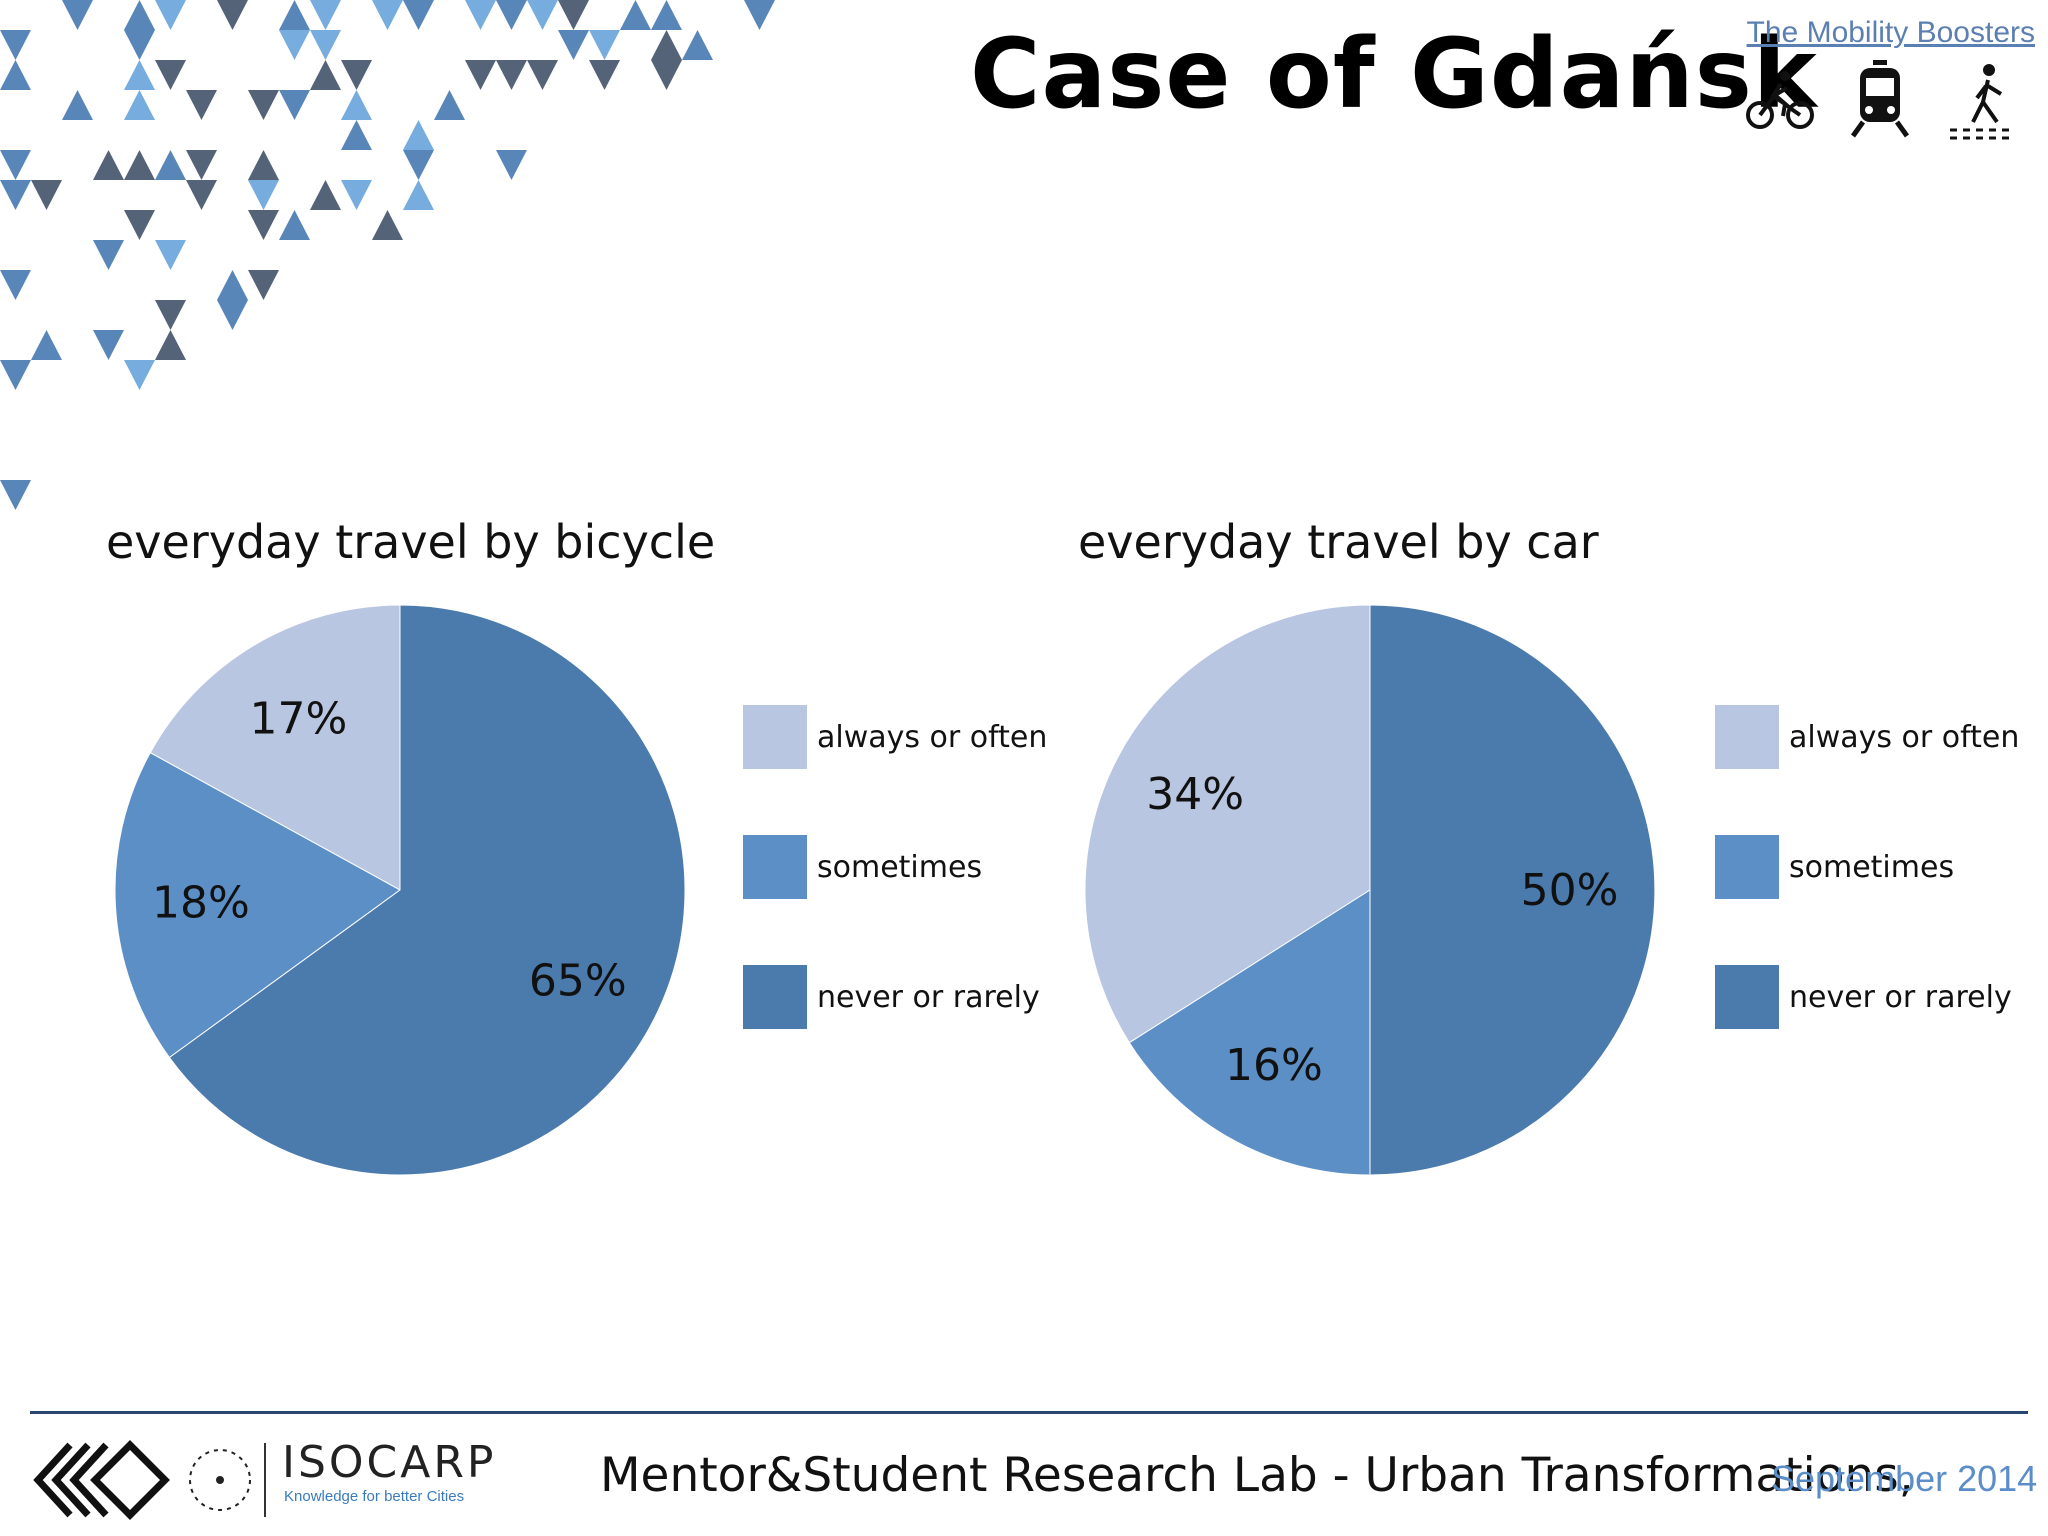 The width and height of the screenshot is (2048, 1536). Describe the element at coordinates (1029, 1412) in the screenshot. I see `footer-divider` at that location.